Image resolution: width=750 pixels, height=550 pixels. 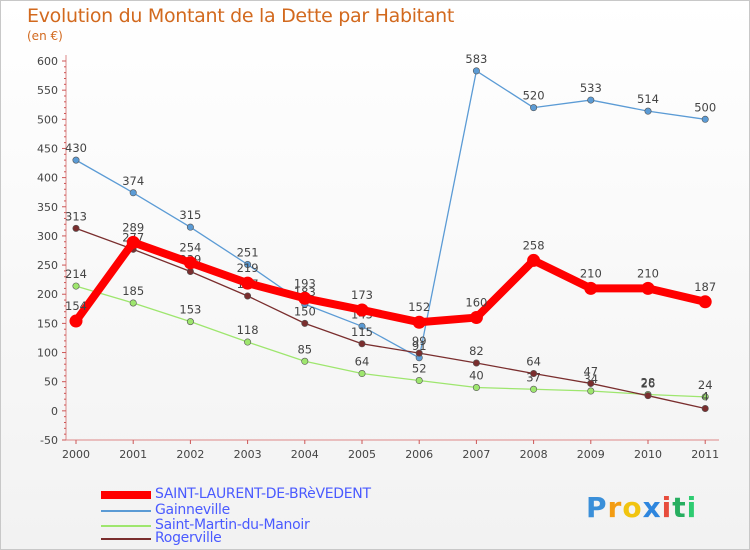 What do you see at coordinates (534, 245) in the screenshot?
I see `data-label: 258` at bounding box center [534, 245].